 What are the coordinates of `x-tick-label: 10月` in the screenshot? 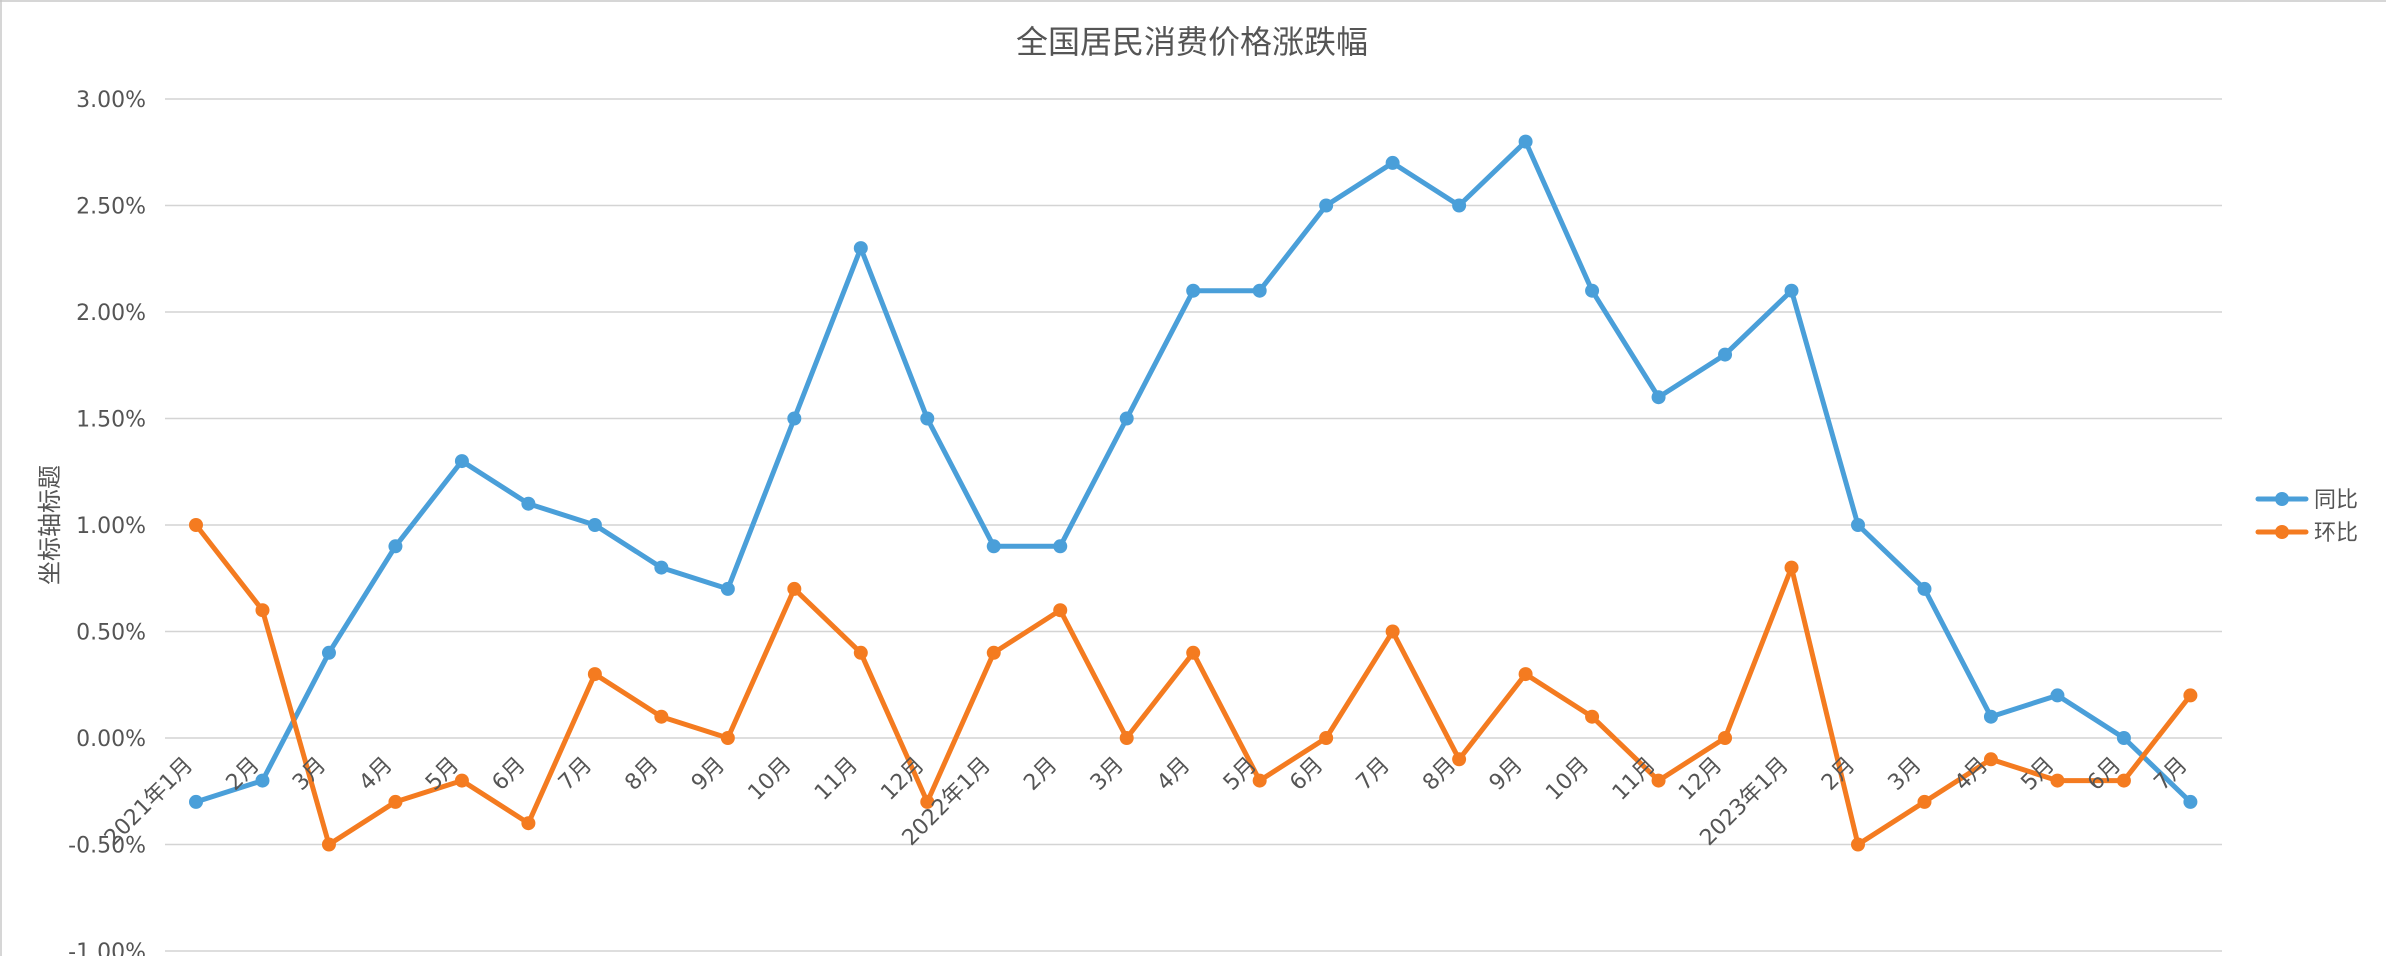 It's located at (770, 779).